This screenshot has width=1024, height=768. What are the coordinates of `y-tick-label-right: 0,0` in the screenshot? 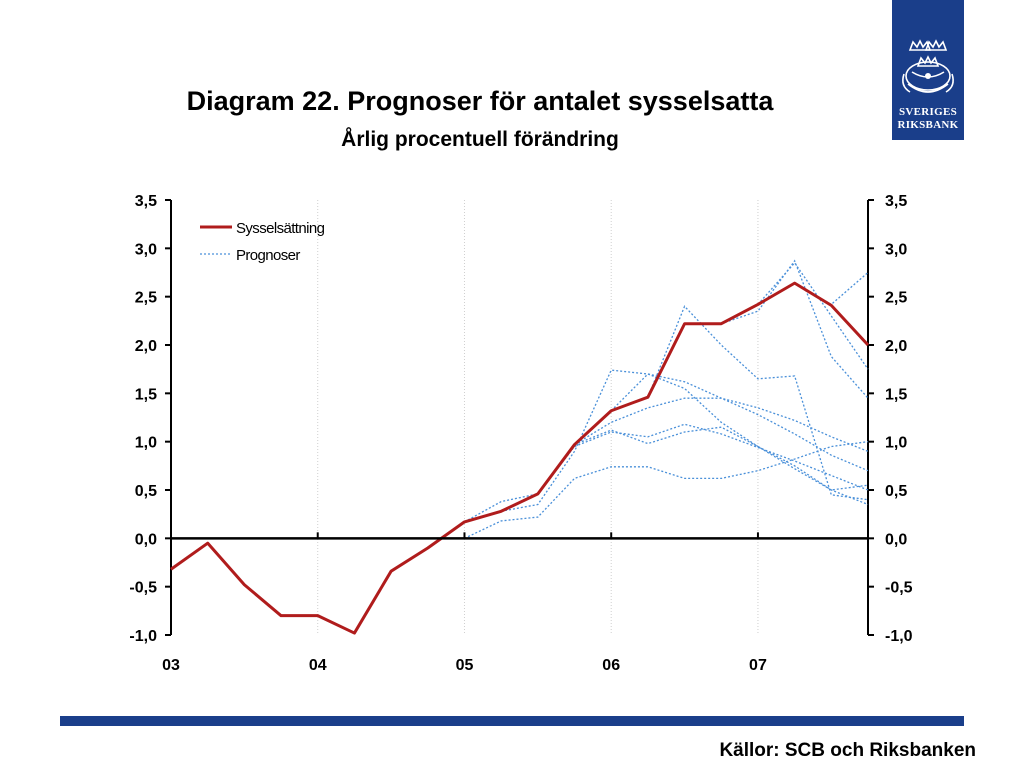 It's located at (896, 539).